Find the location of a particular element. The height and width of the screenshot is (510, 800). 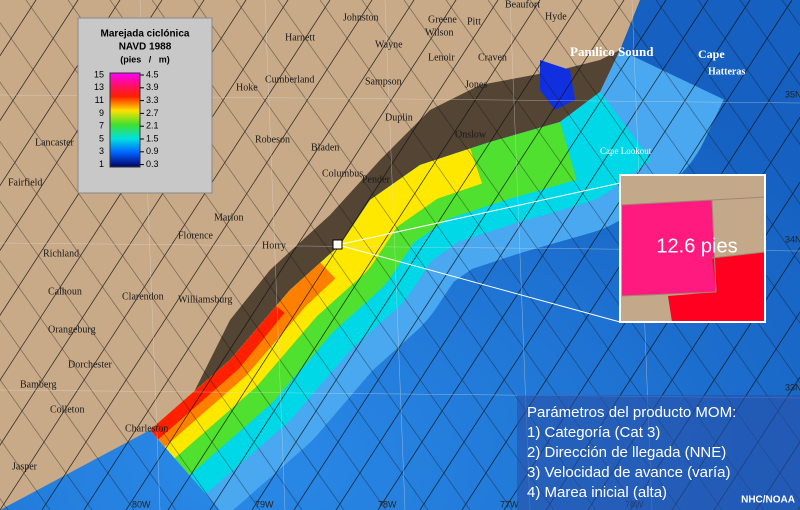

legend-title: Marejada ciclónica is located at coordinates (145, 34).